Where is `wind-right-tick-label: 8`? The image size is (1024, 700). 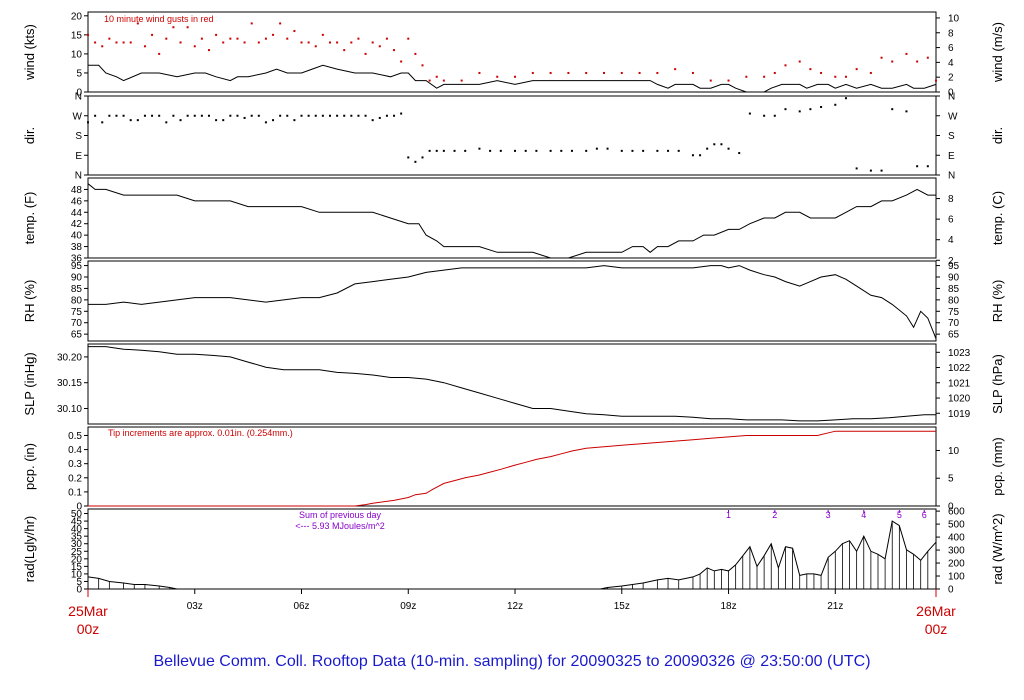 wind-right-tick-label: 8 is located at coordinates (951, 33).